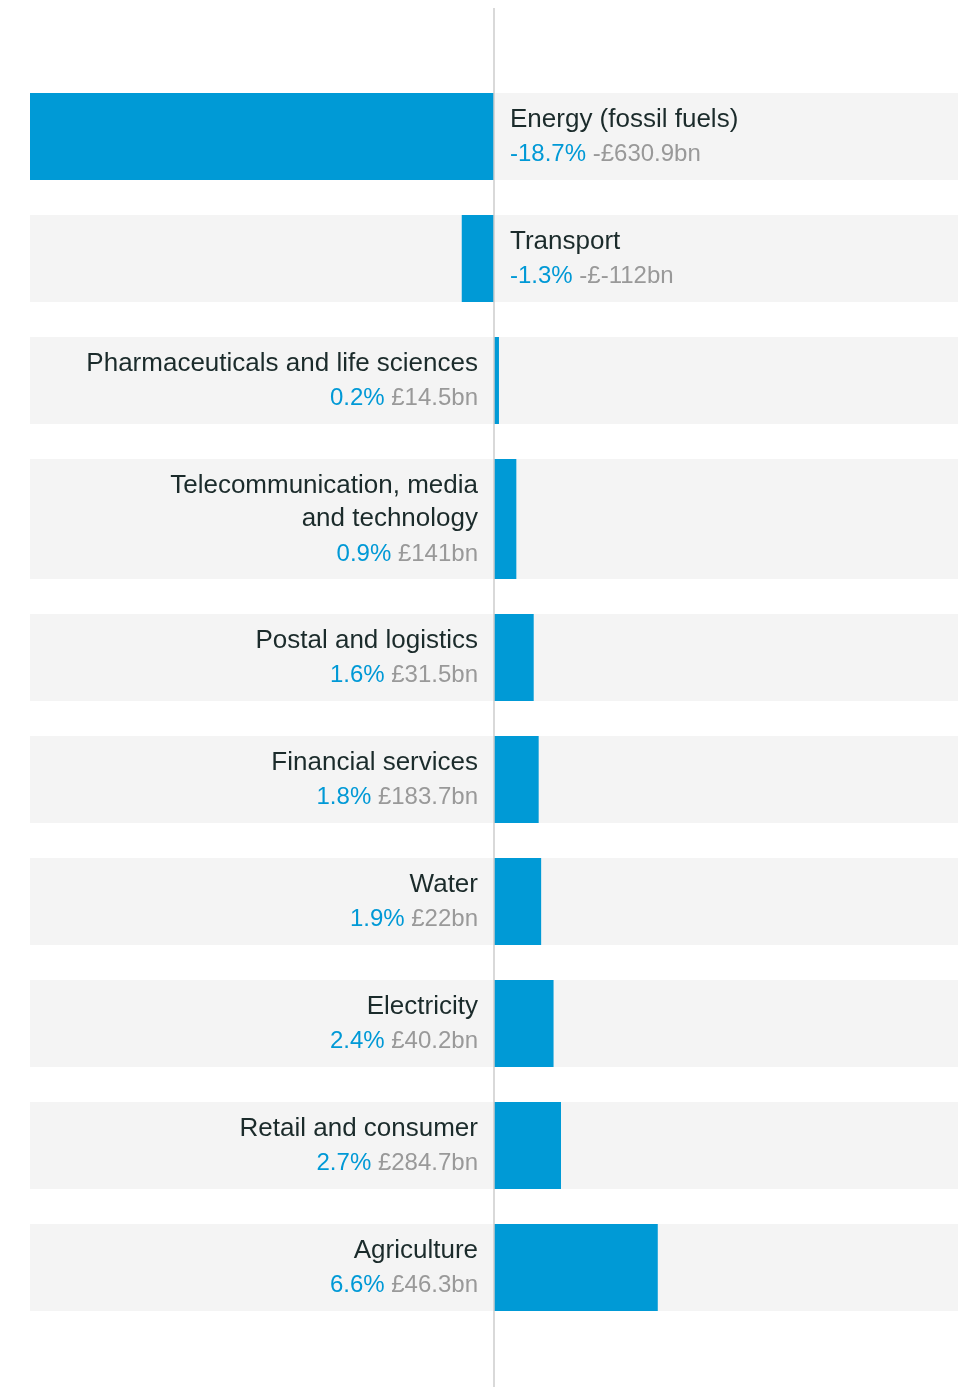 The width and height of the screenshot is (962, 1387). I want to click on y-tick-label: Postal and logistics, so click(366, 639).